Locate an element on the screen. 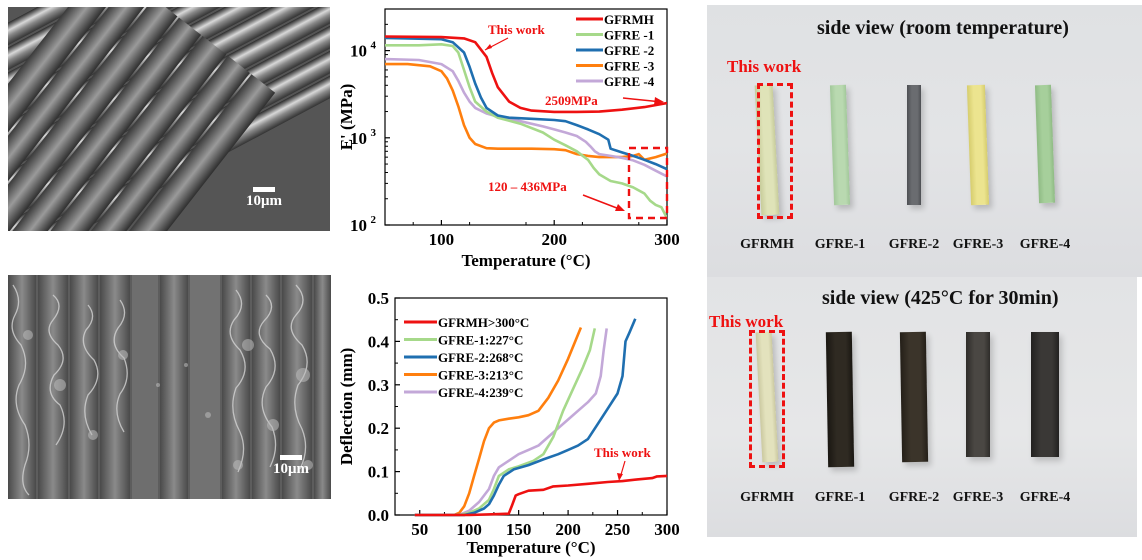  legend-label: GFRE -4 is located at coordinates (629, 81).